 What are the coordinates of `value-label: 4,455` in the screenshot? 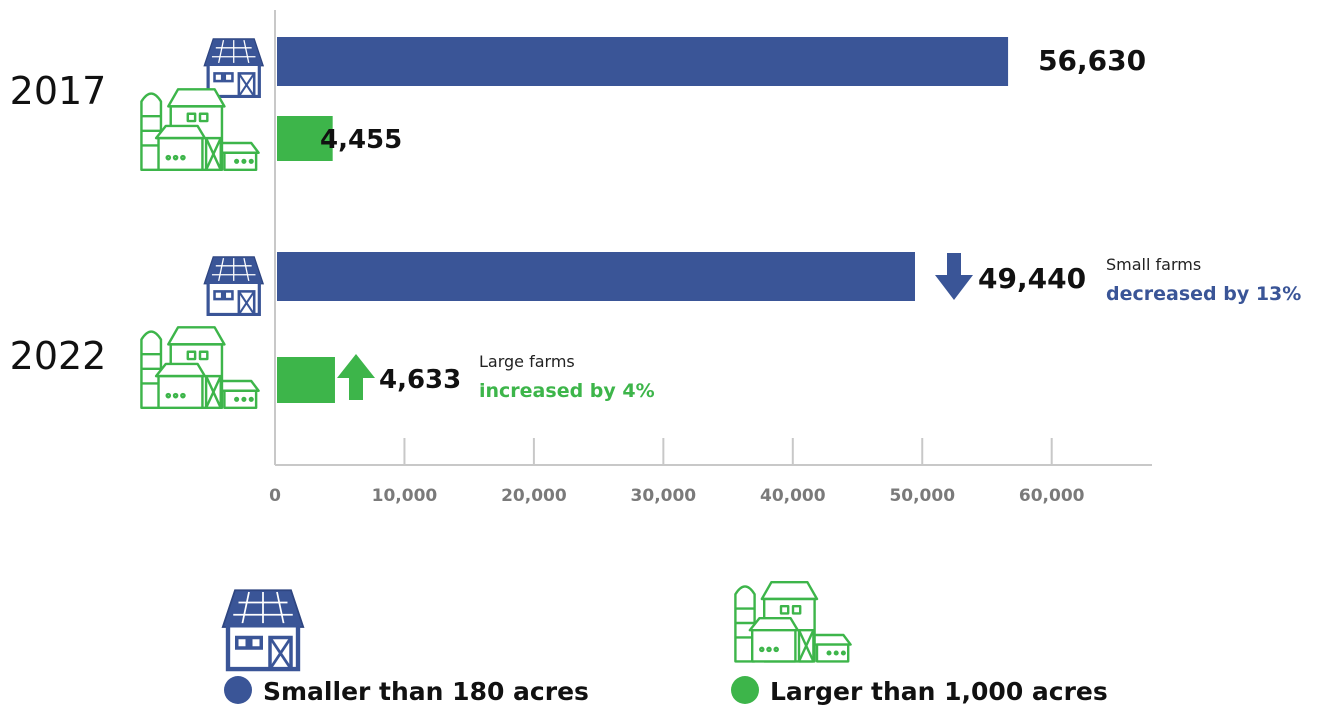 It's located at (361, 140).